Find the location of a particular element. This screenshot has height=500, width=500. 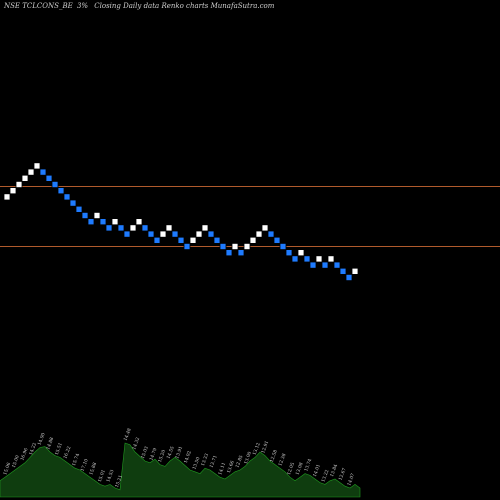

volume-label: 12.91 is located at coordinates (265, 447).